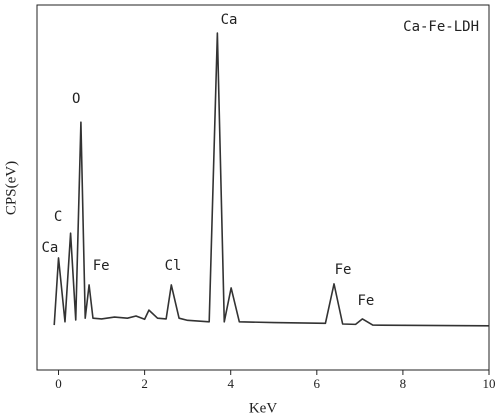  What do you see at coordinates (173, 266) in the screenshot?
I see `peak-label: Cl` at bounding box center [173, 266].